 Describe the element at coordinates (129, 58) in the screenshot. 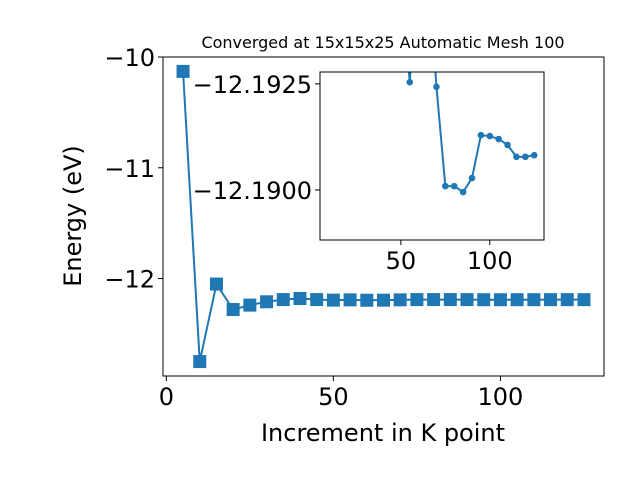

I see `y-tick-label: −10` at that location.